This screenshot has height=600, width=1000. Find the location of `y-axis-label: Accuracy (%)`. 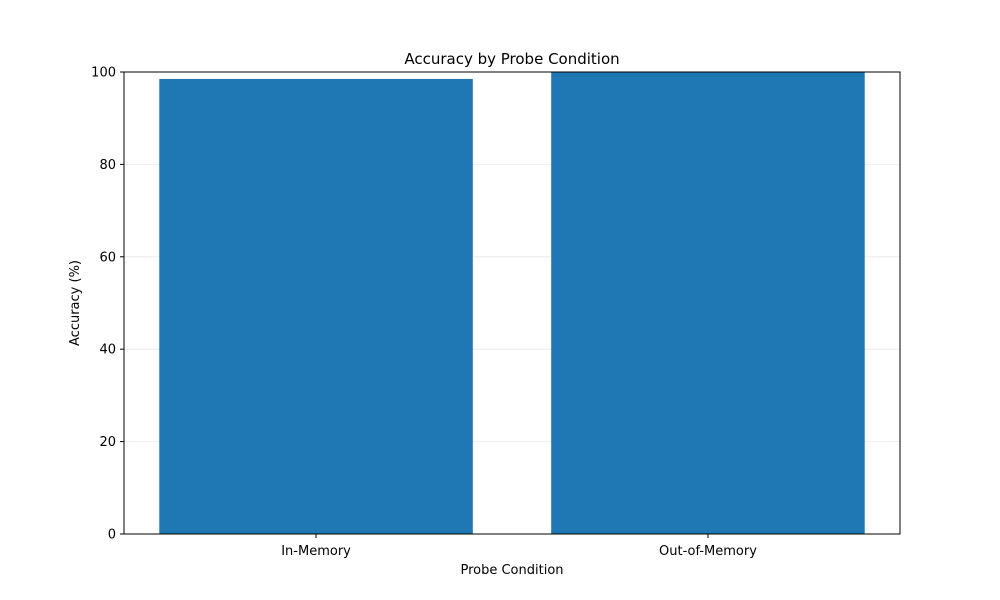

y-axis-label: Accuracy (%) is located at coordinates (75, 303).